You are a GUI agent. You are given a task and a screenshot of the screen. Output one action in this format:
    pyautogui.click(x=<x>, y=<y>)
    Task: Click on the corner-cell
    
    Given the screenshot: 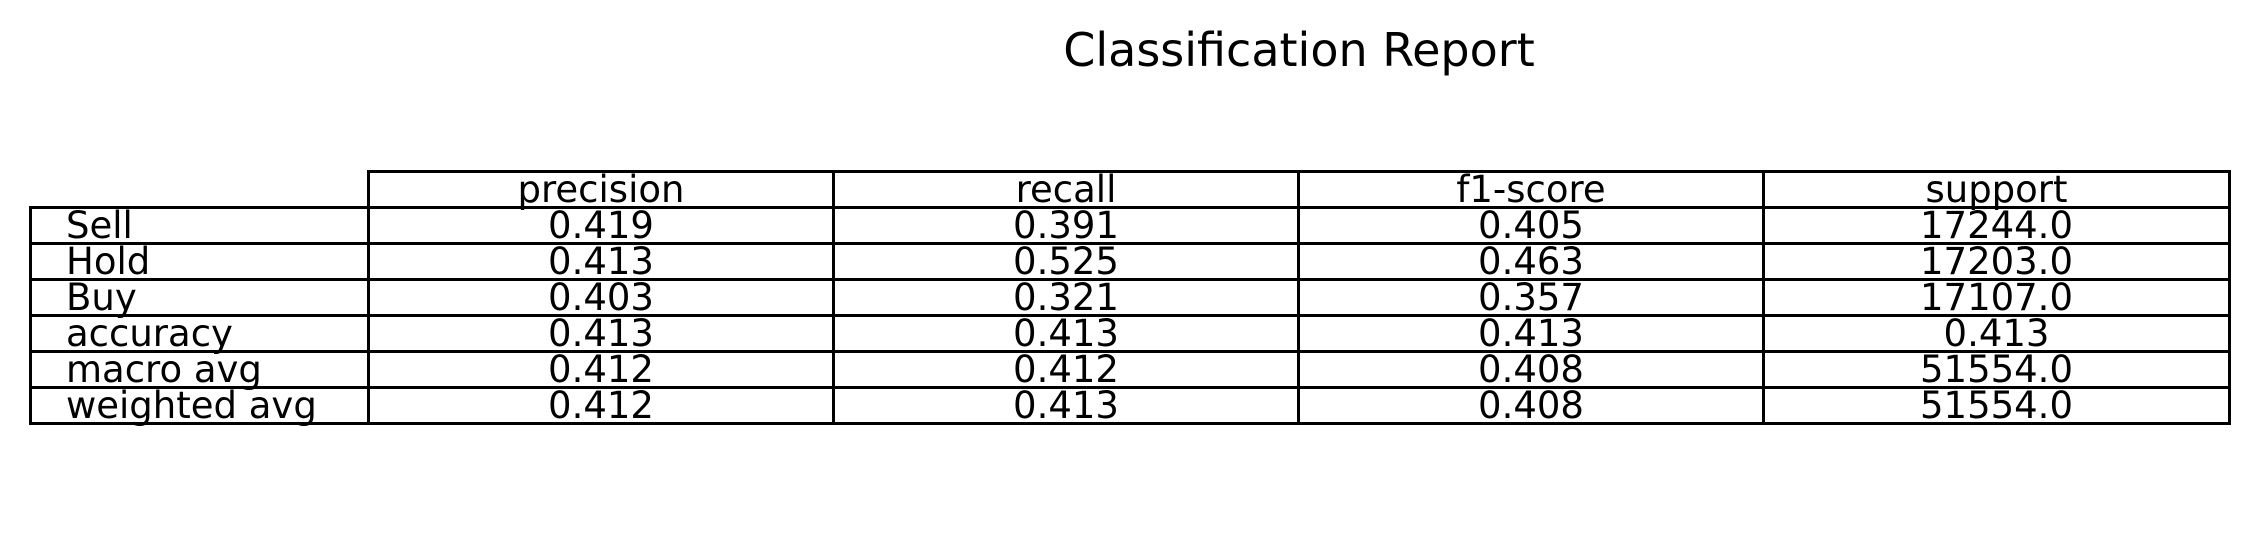 What is the action you would take?
    pyautogui.click(x=199, y=190)
    